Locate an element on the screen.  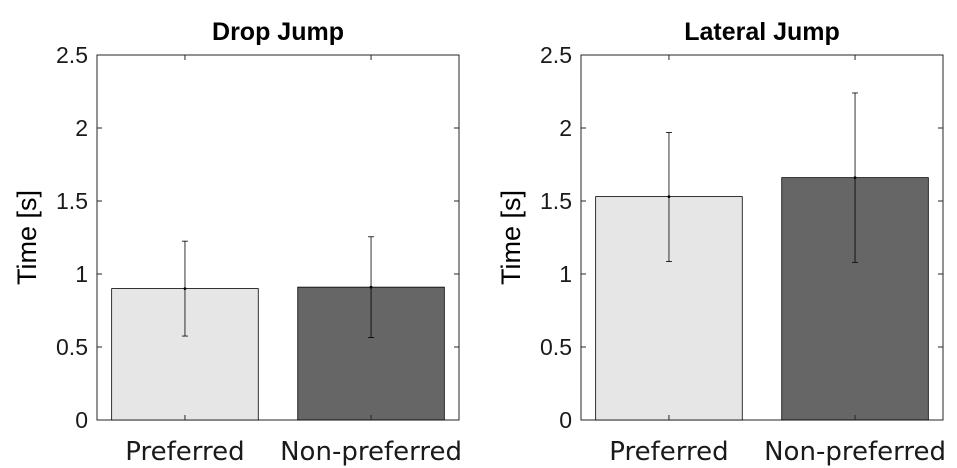
chart-title: Drop Jump is located at coordinates (278, 32).